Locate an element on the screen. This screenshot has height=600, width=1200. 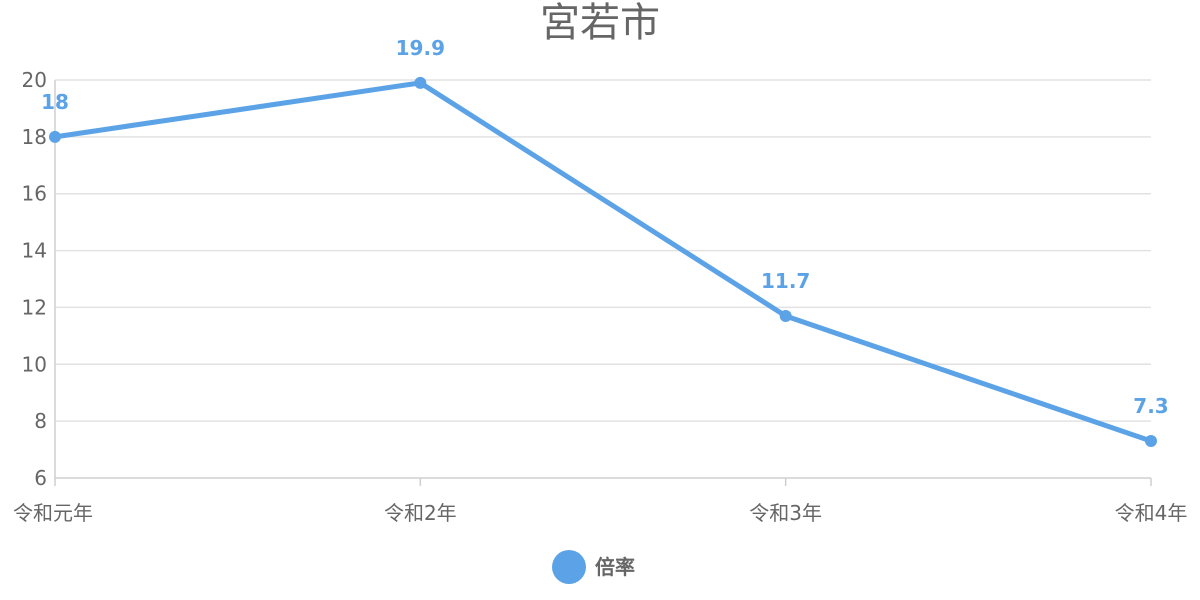
legend-entry-label: 倍率 is located at coordinates (615, 567).